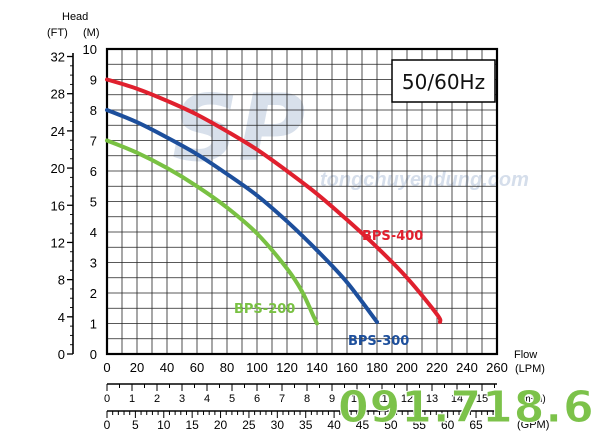  What do you see at coordinates (192, 425) in the screenshot?
I see `x-tick-label-gpm: 15` at bounding box center [192, 425].